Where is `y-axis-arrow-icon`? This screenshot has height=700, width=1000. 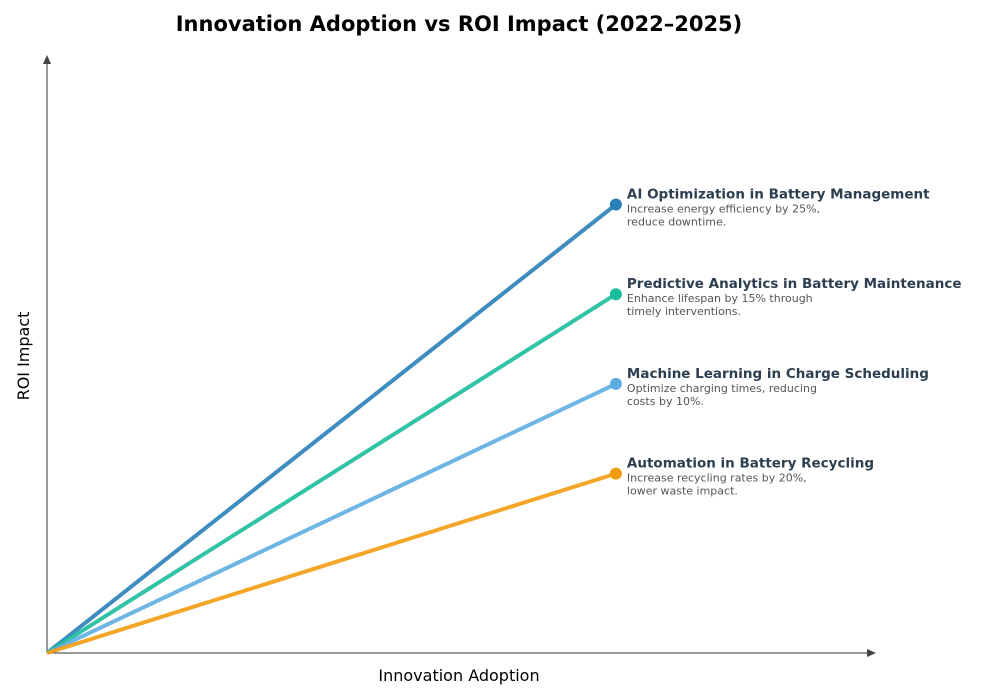 y-axis-arrow-icon is located at coordinates (47, 59).